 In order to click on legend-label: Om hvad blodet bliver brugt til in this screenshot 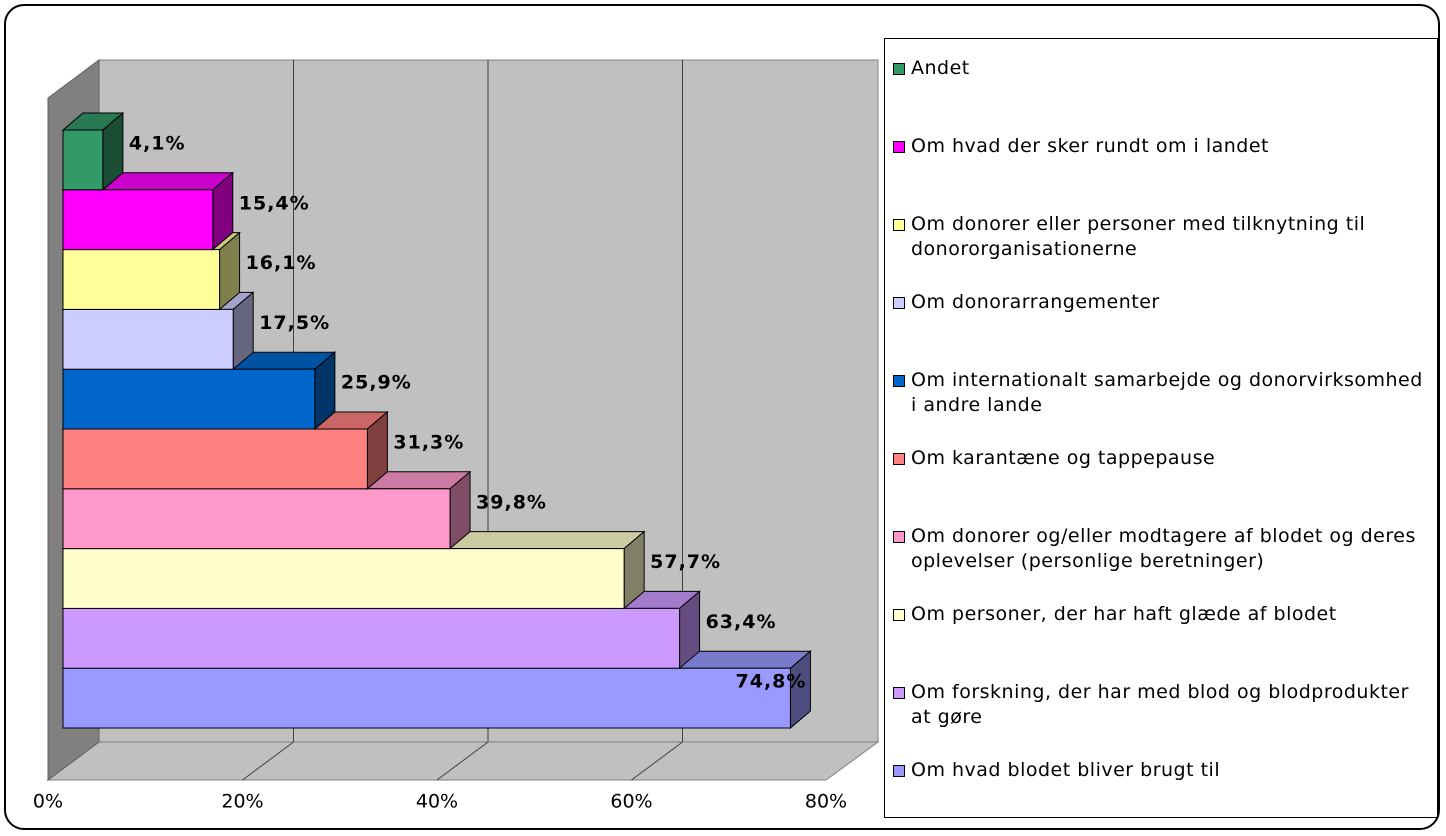, I will do `click(1066, 770)`.